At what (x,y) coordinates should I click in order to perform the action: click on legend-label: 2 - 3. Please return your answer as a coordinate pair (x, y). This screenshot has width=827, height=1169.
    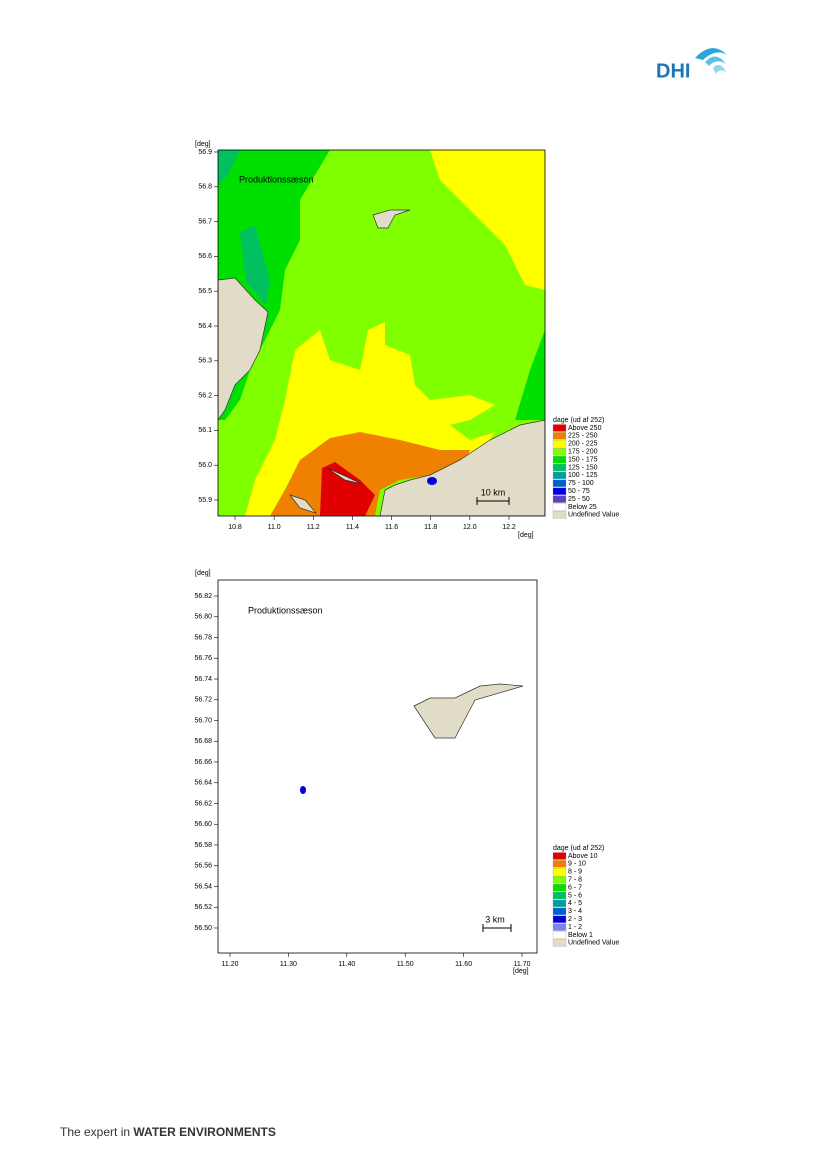
    Looking at the image, I should click on (575, 919).